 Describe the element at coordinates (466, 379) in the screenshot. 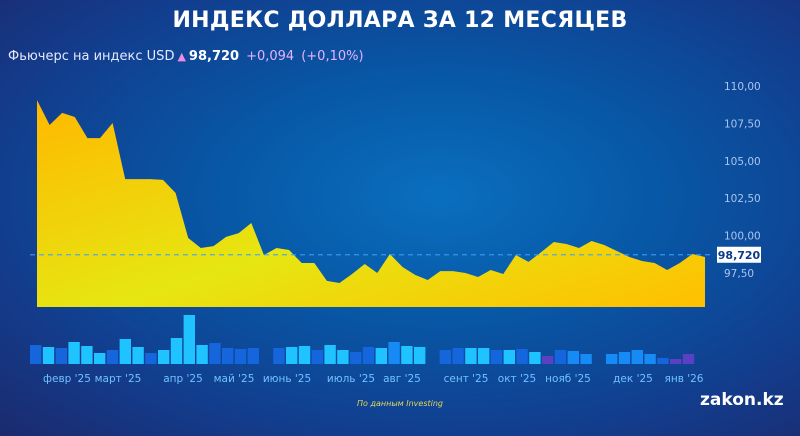

I see `x-tick-label: сент '25` at that location.